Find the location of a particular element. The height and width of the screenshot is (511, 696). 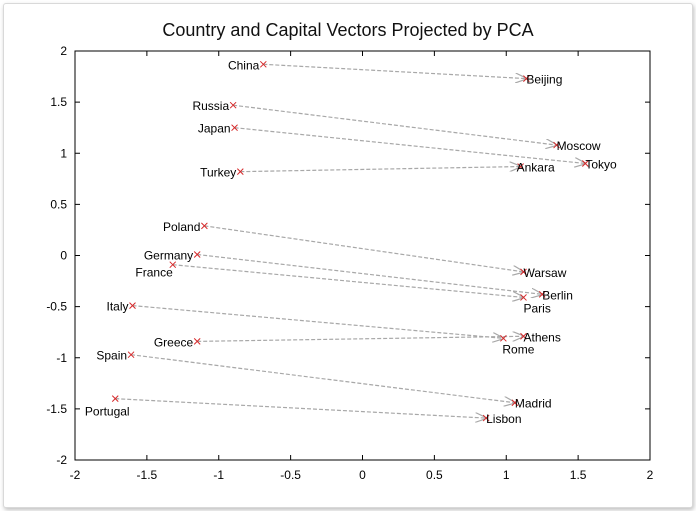

x-tick-label: 0 is located at coordinates (362, 475).